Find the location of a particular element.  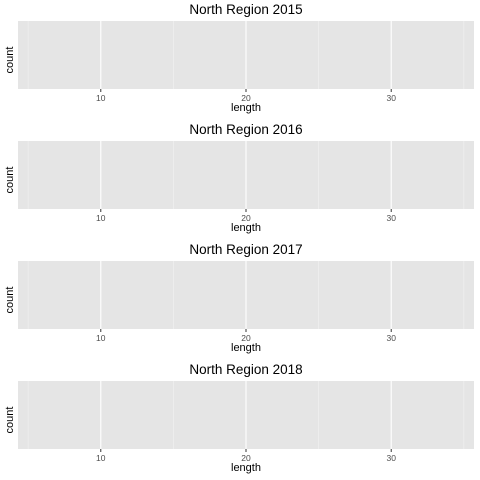

facet-title: North Region 2016 is located at coordinates (246, 129).